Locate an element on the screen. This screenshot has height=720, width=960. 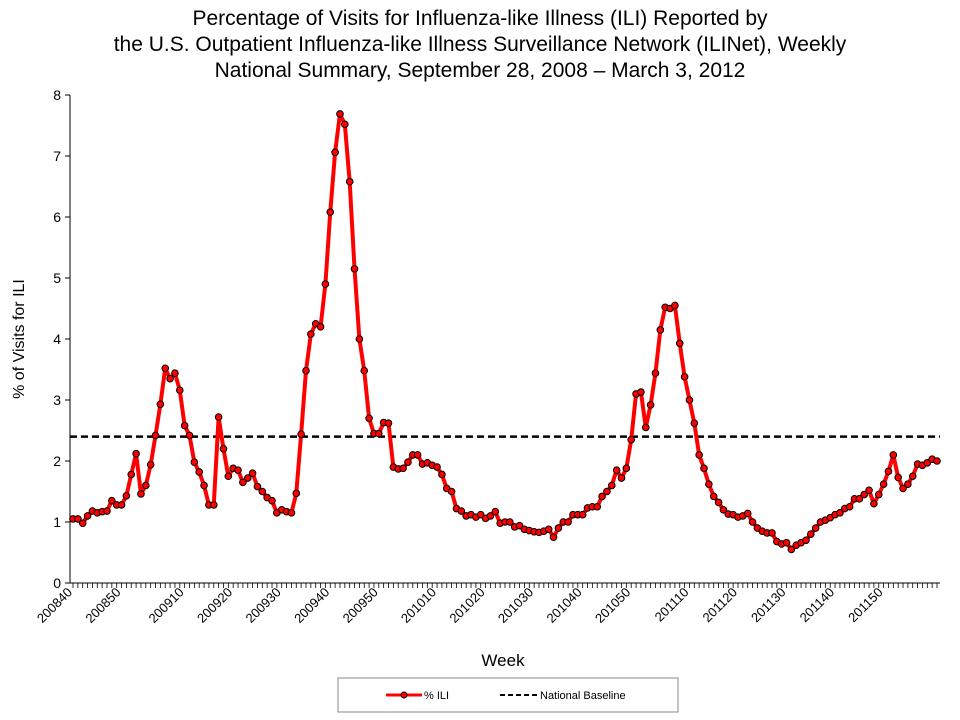
y-tick-label: 0 is located at coordinates (57, 583).